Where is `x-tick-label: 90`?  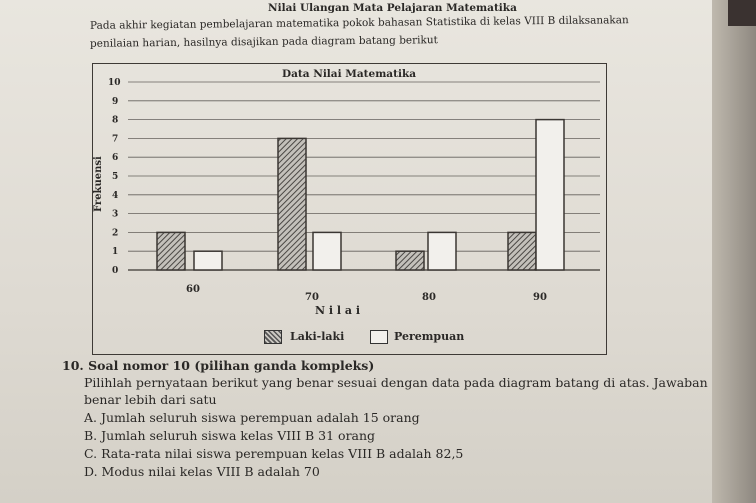 x-tick-label: 90 is located at coordinates (540, 297).